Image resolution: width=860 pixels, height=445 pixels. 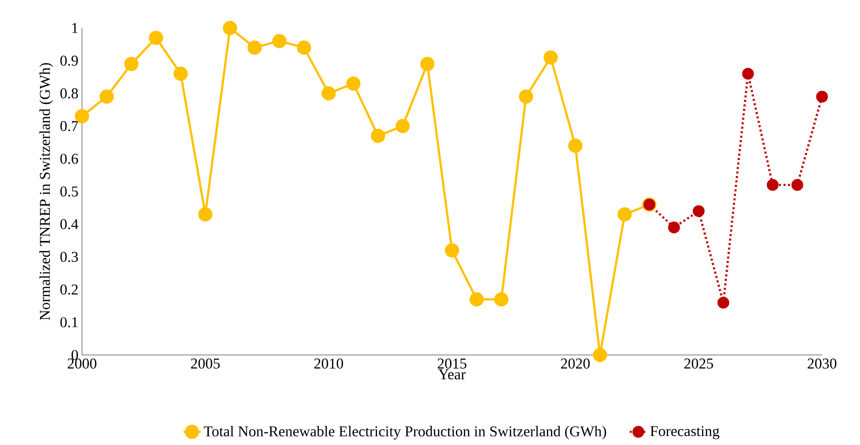 I want to click on legend-label: Total Non-Renewable Electricity Production in Switzerland (GWh), so click(x=405, y=433).